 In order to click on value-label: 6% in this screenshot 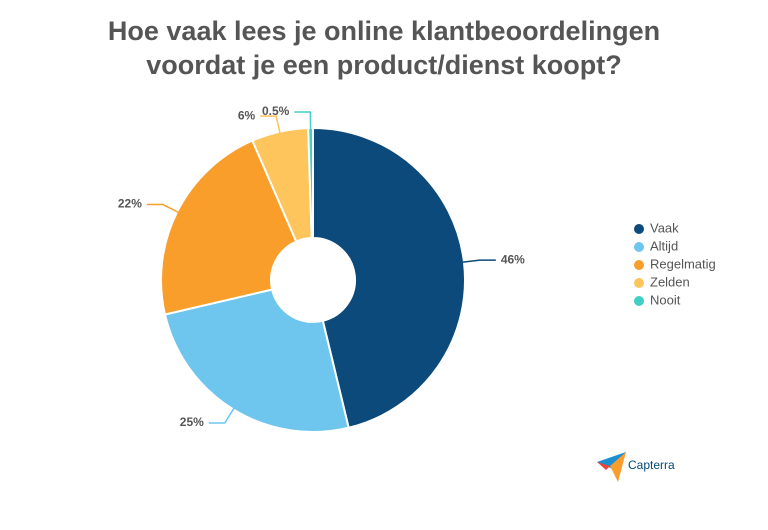, I will do `click(247, 115)`.